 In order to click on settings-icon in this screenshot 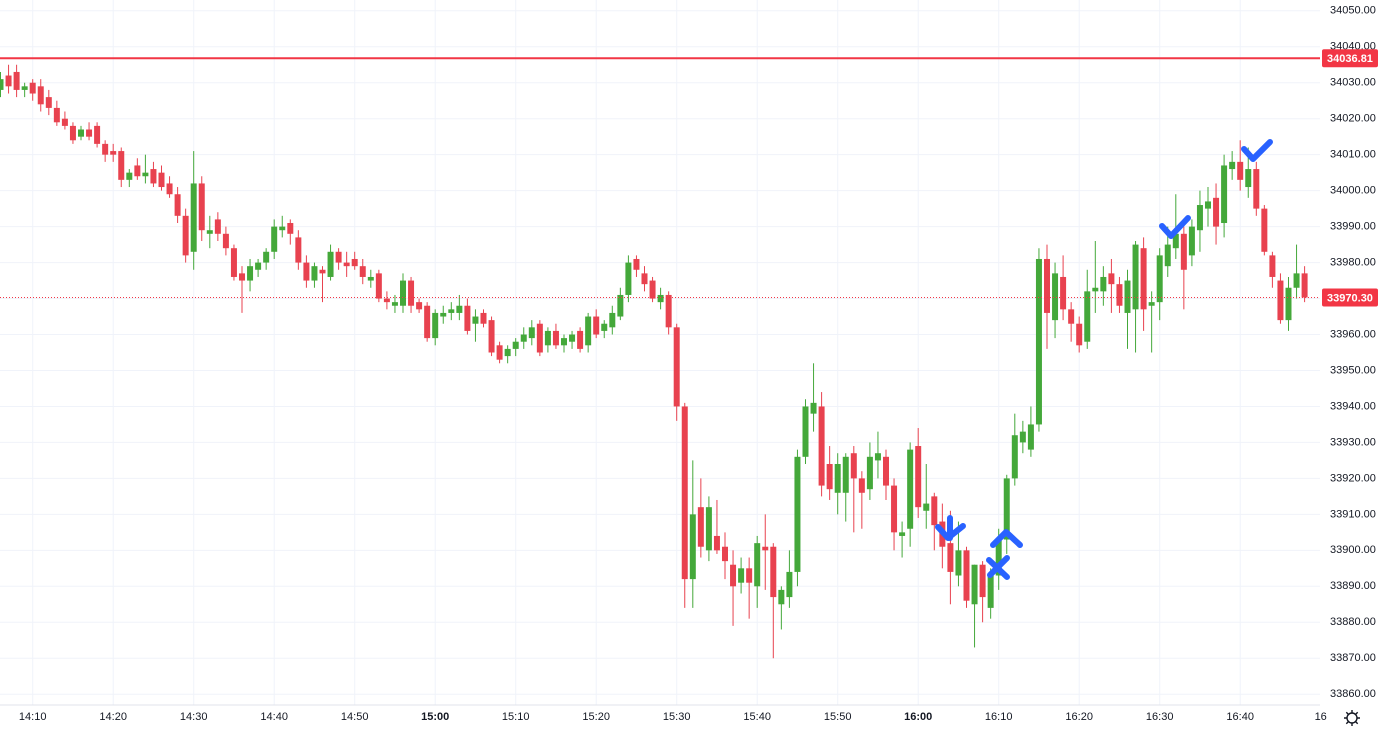, I will do `click(1352, 718)`.